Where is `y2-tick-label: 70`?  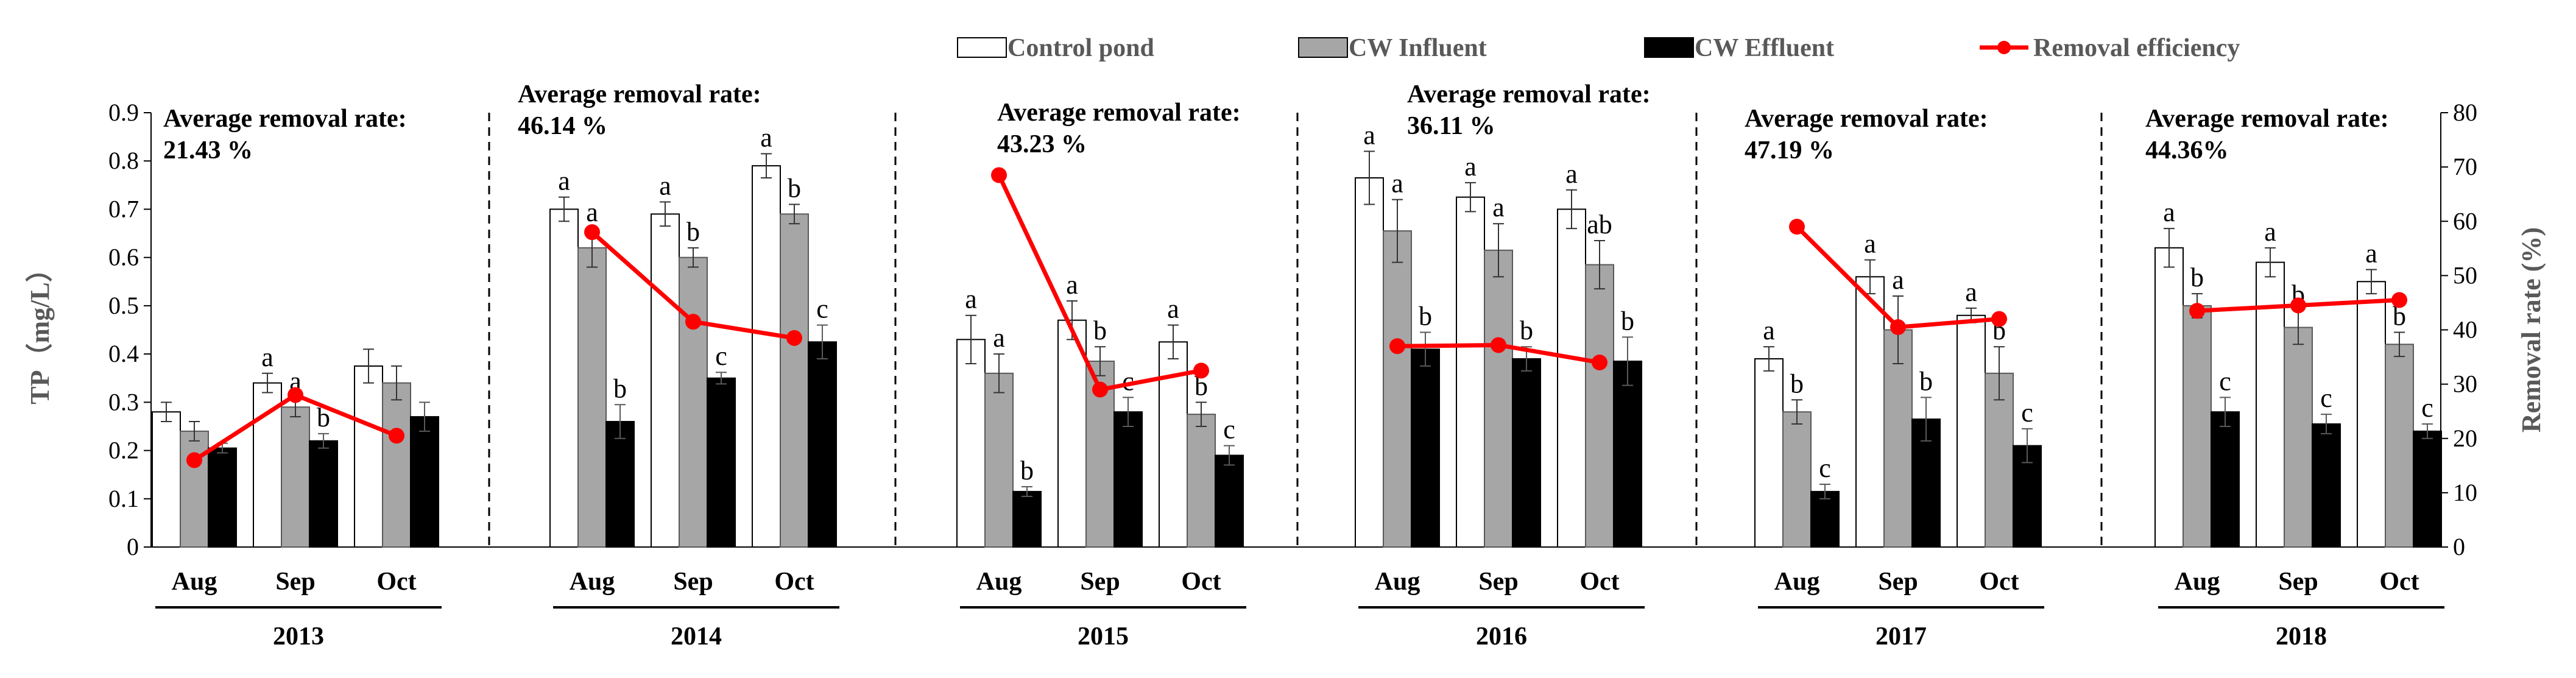
y2-tick-label: 70 is located at coordinates (2465, 166).